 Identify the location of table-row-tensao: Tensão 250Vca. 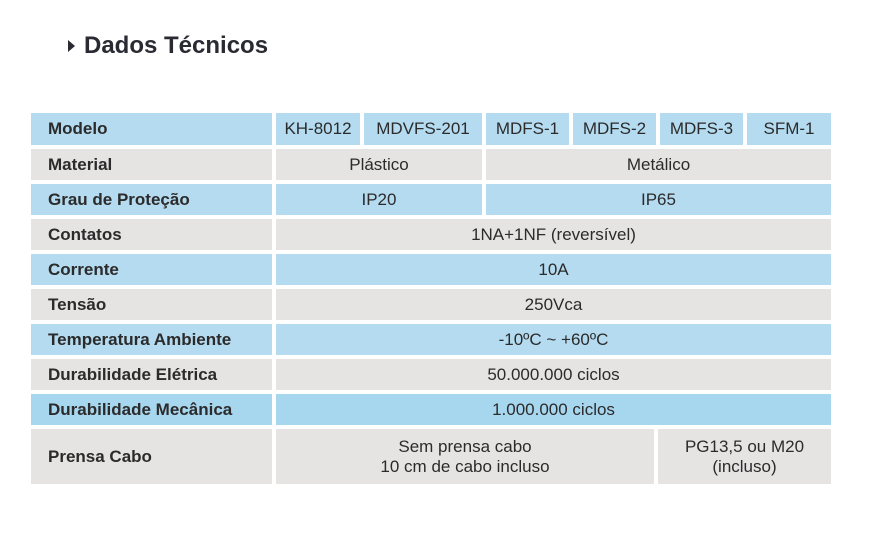
(431, 304).